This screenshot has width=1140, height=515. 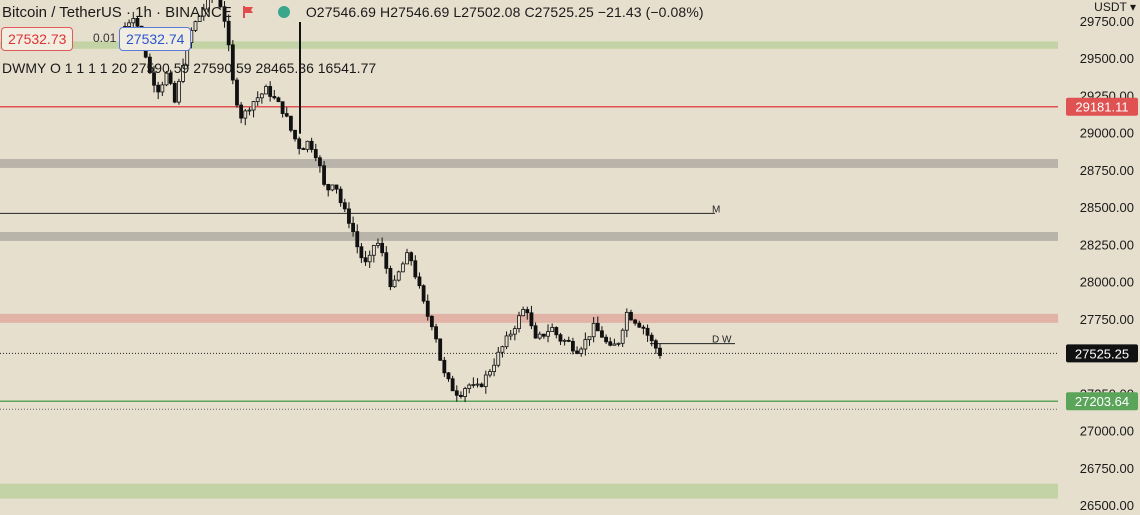 What do you see at coordinates (1107, 207) in the screenshot?
I see `tick-label-5: 28500.00` at bounding box center [1107, 207].